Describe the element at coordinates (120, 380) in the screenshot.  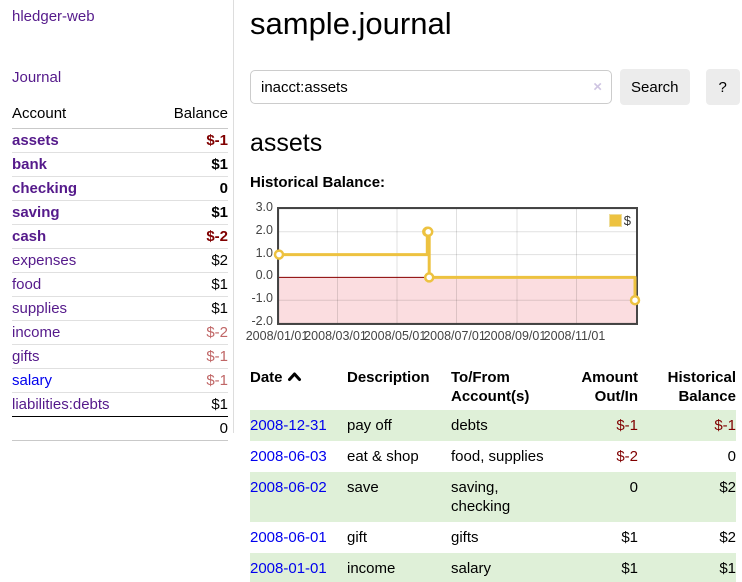
I see `account-row: salary $-1` at that location.